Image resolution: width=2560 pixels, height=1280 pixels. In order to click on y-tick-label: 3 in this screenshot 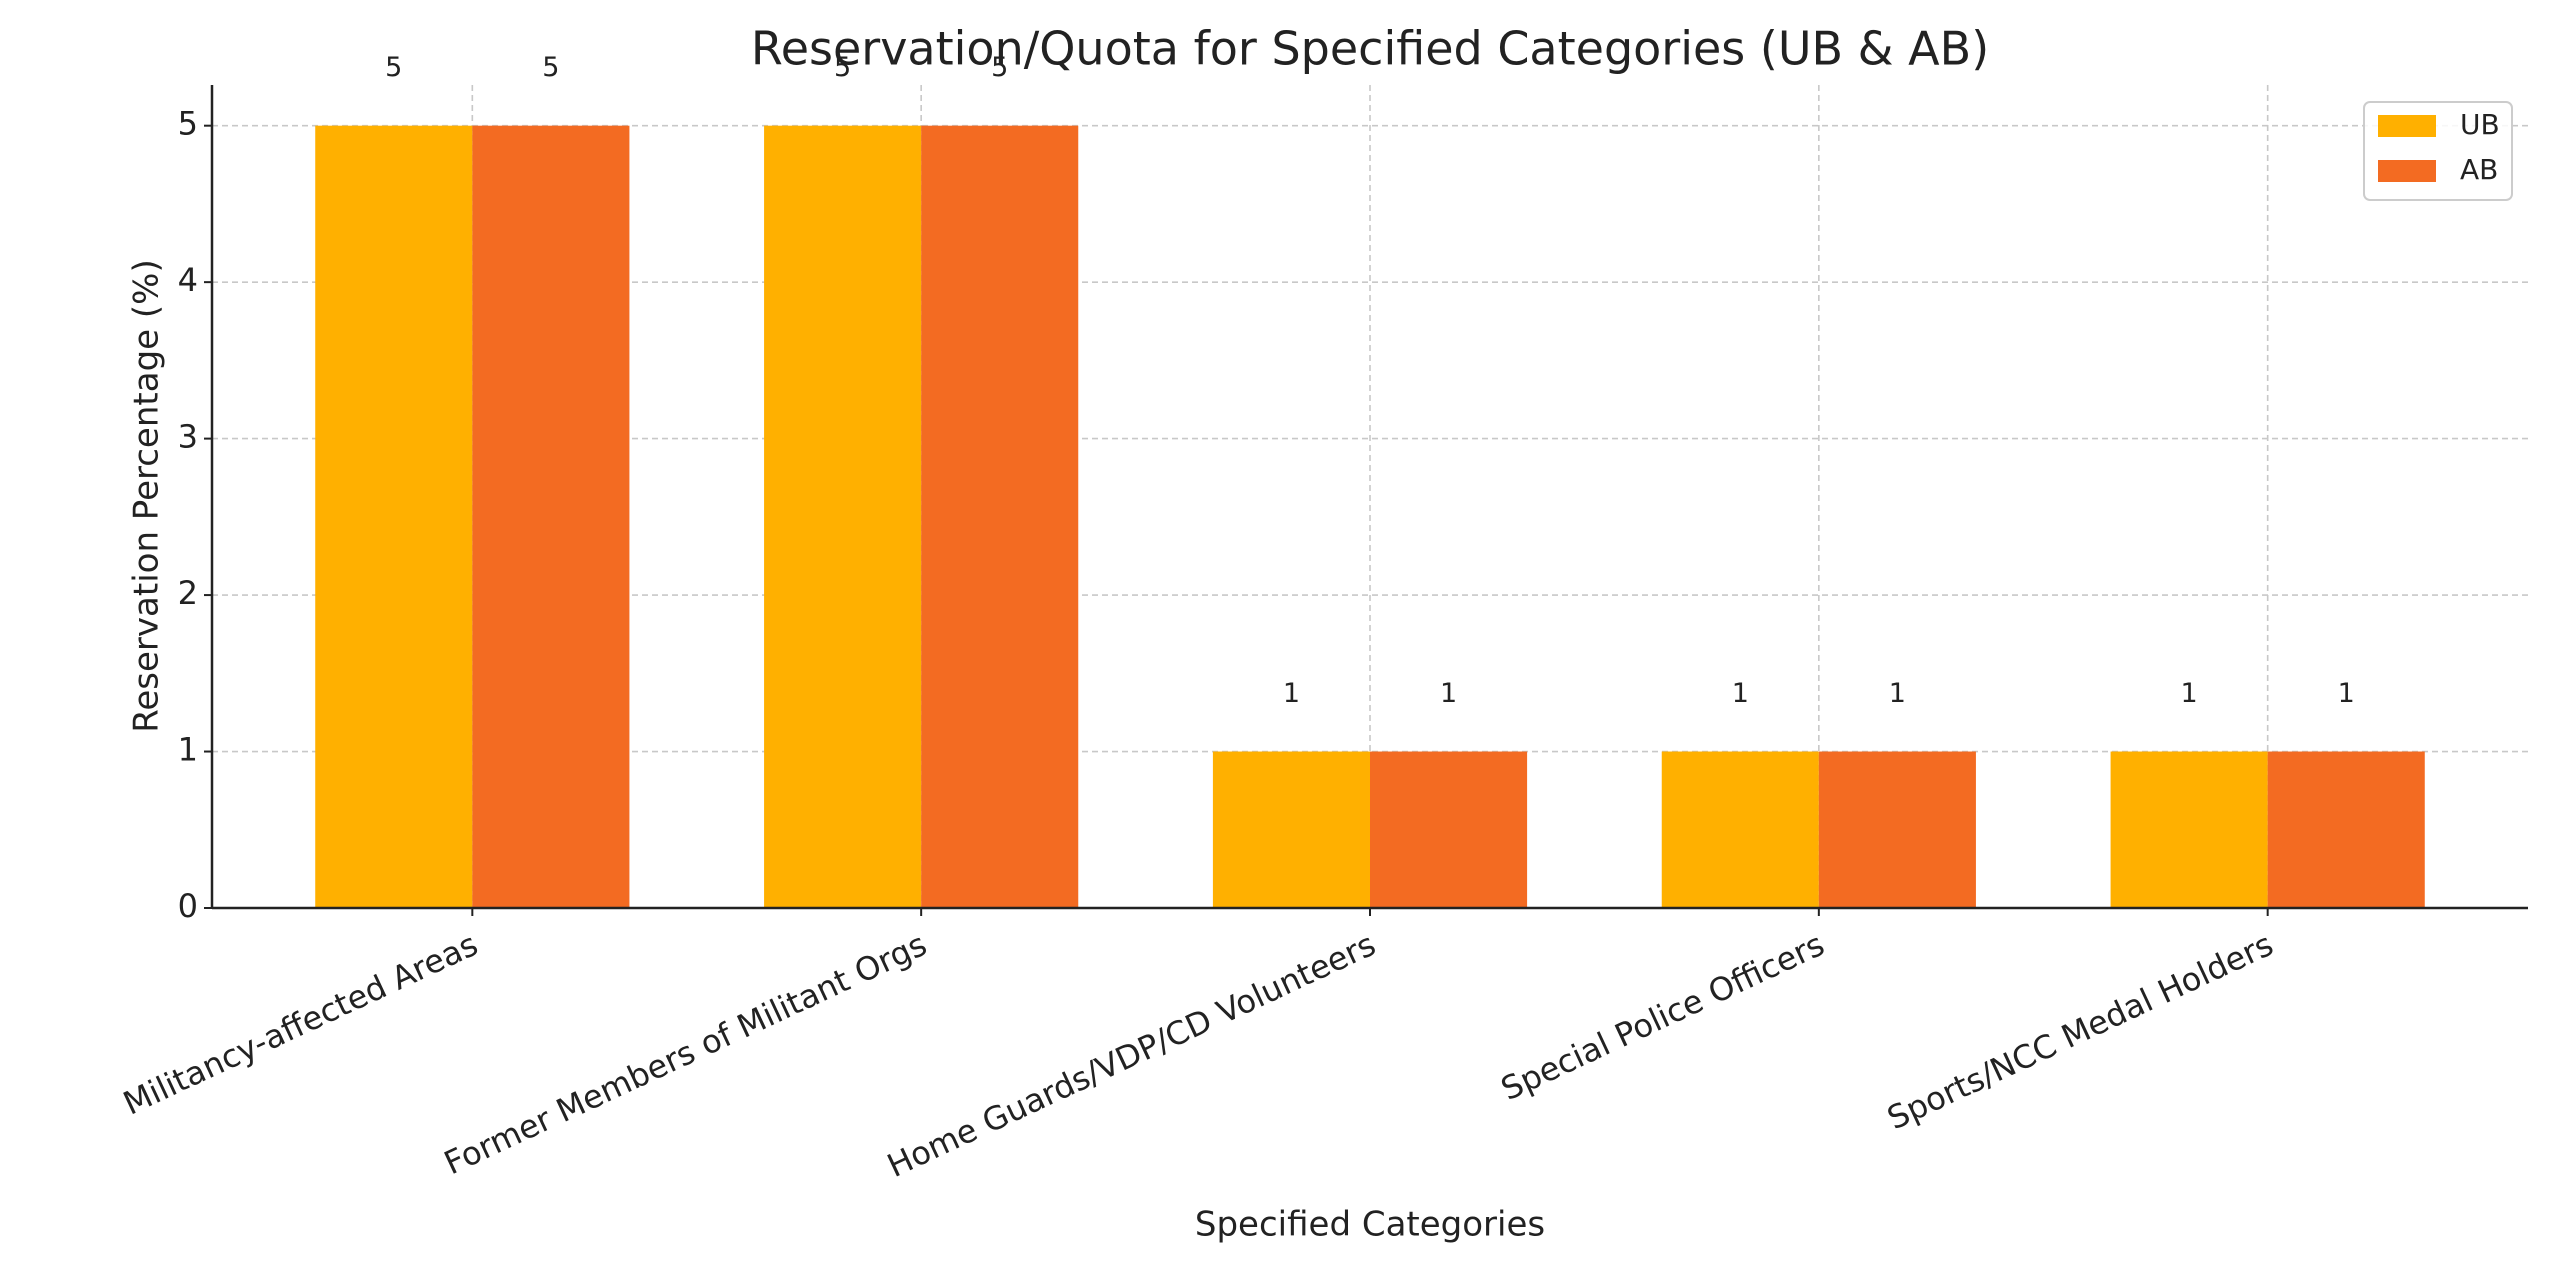, I will do `click(188, 437)`.